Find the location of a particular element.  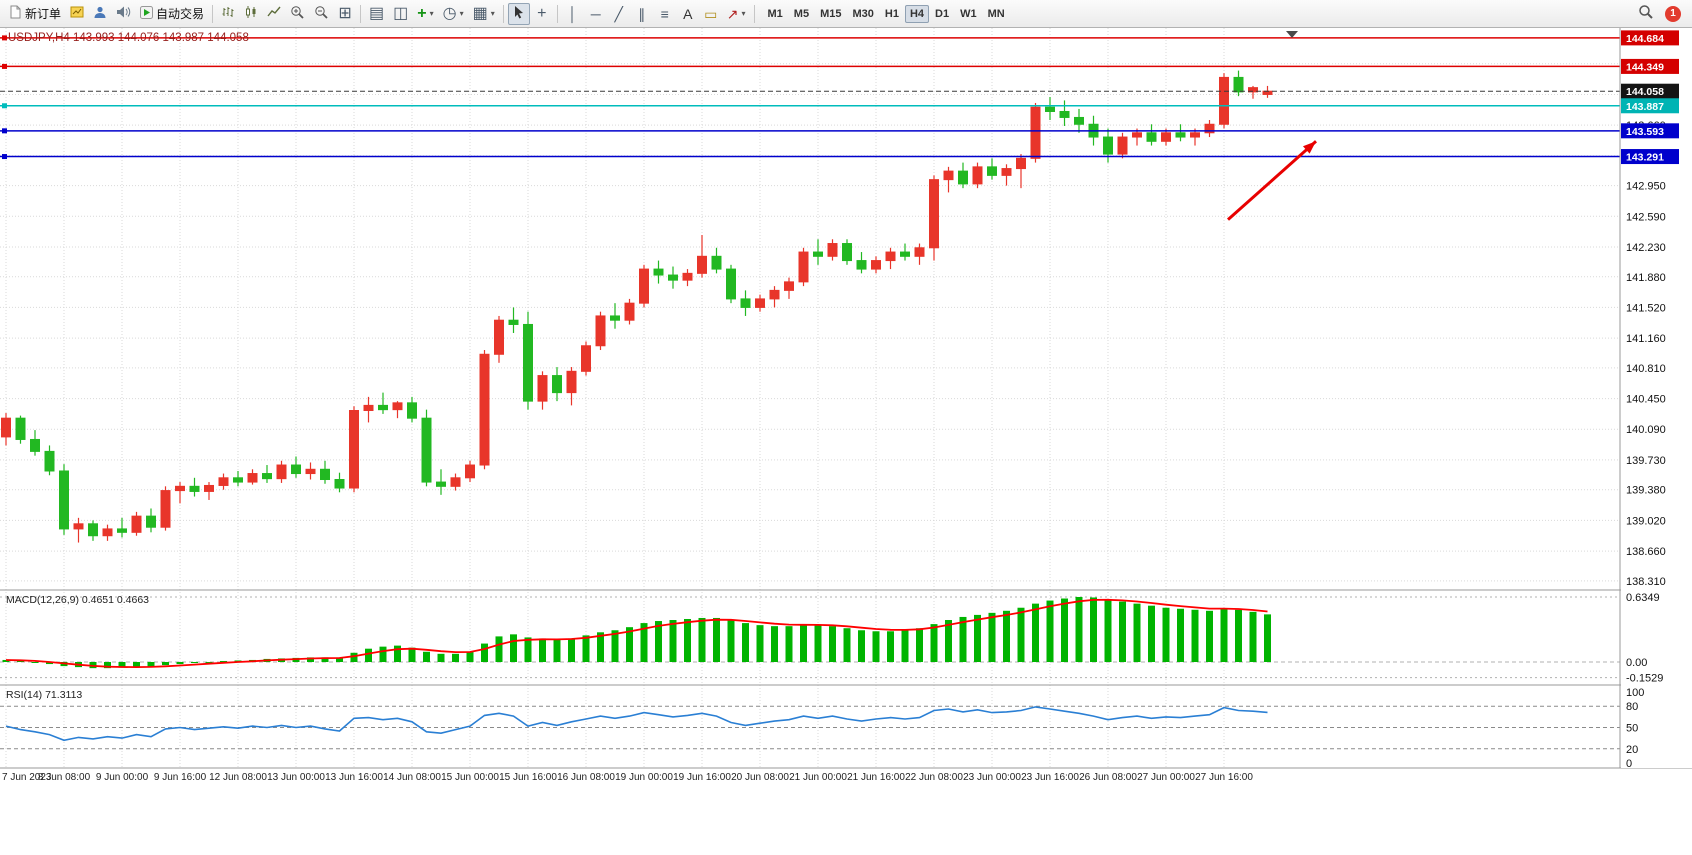

zoom-in-button is located at coordinates (297, 14).